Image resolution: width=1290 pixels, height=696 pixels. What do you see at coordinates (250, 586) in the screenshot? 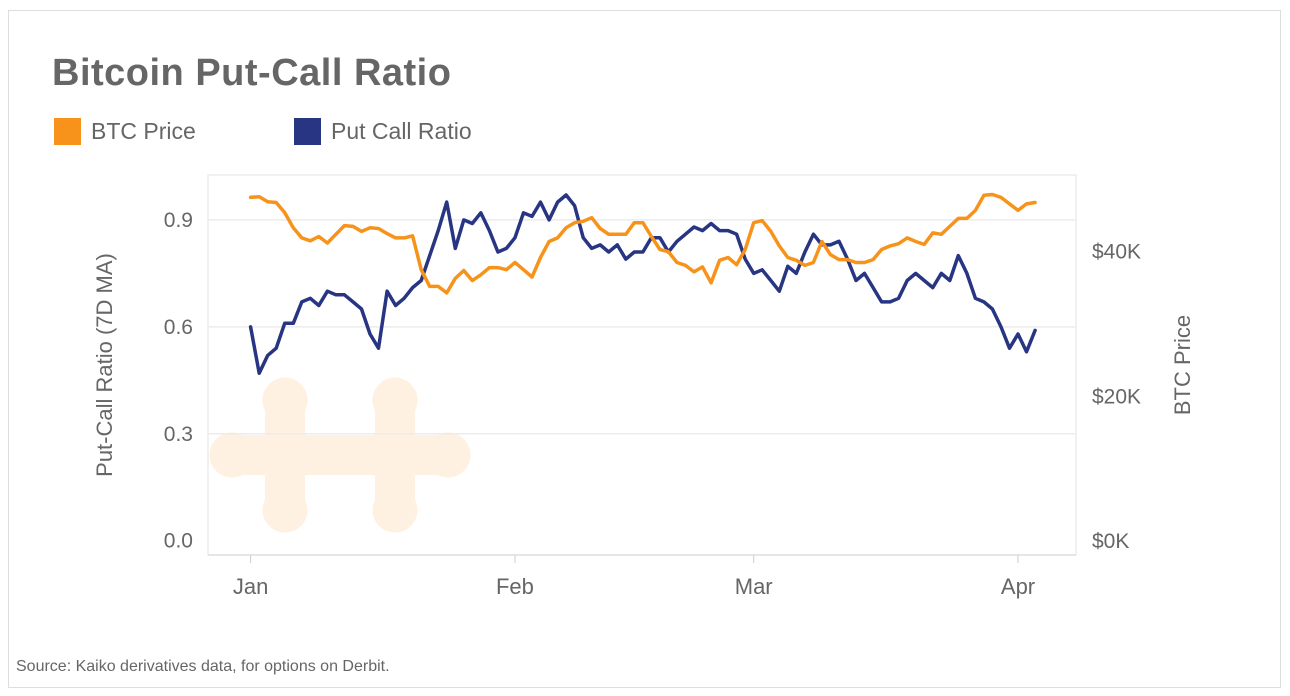
I see `x-tick-label: Jan` at bounding box center [250, 586].